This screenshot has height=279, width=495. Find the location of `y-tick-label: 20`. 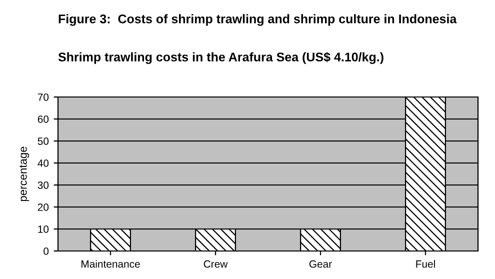

y-tick-label: 20 is located at coordinates (43, 207).